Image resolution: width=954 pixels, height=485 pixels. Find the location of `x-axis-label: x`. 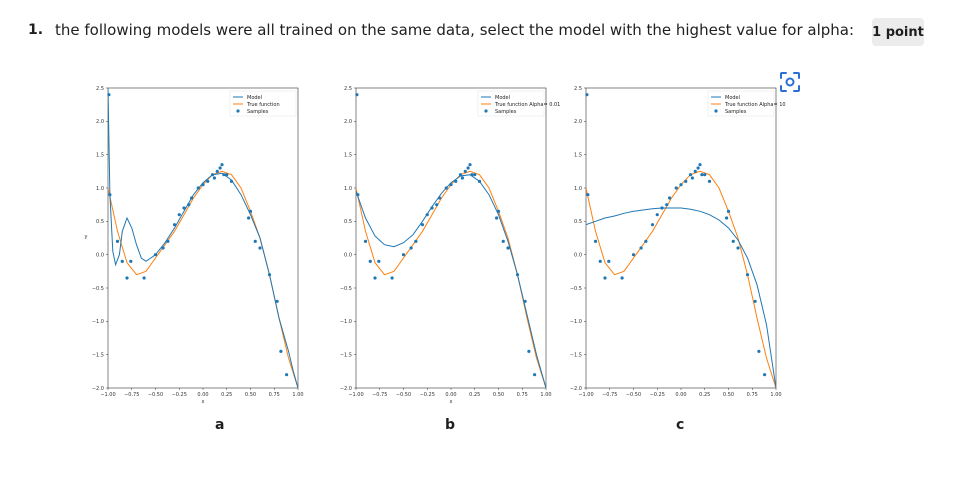

x-axis-label: x is located at coordinates (203, 402).